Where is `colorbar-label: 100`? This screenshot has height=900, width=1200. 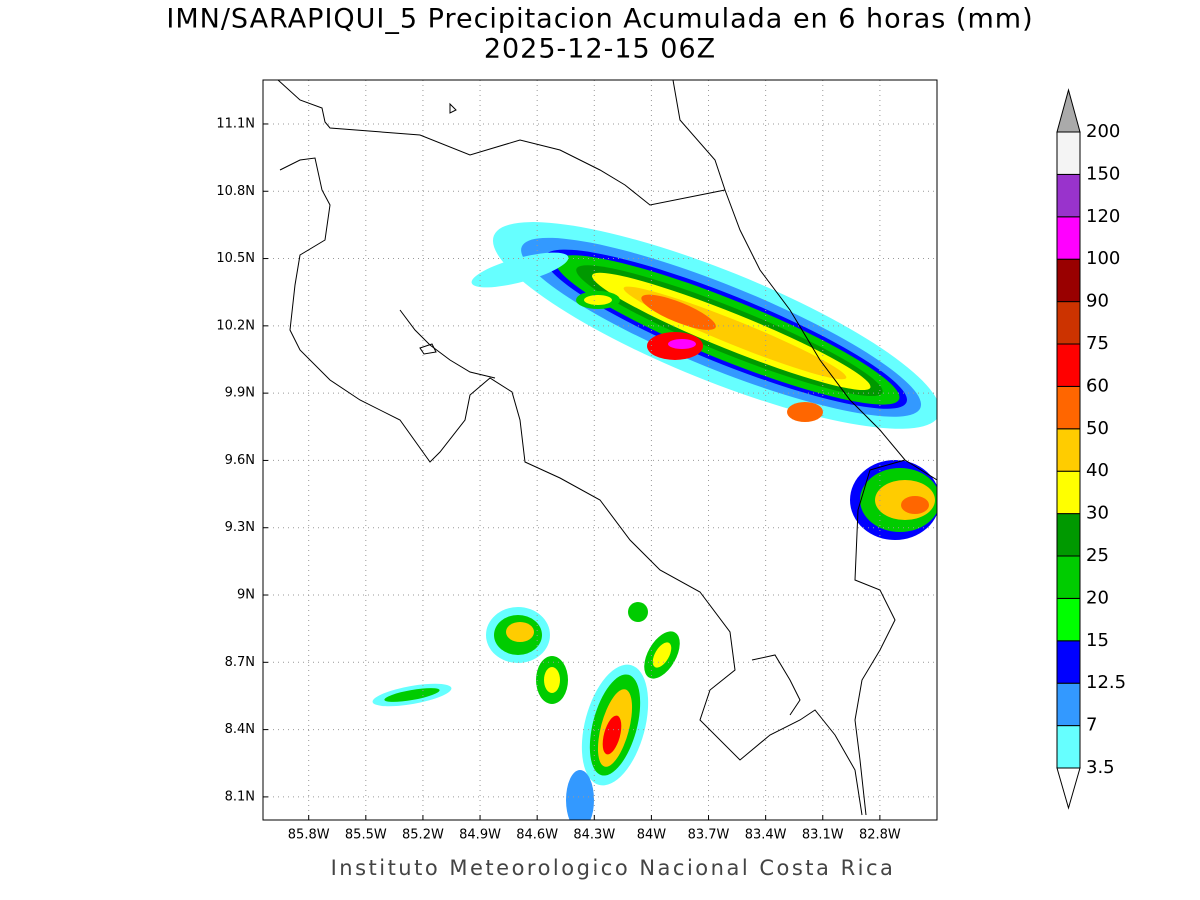
colorbar-label: 100 is located at coordinates (1103, 258).